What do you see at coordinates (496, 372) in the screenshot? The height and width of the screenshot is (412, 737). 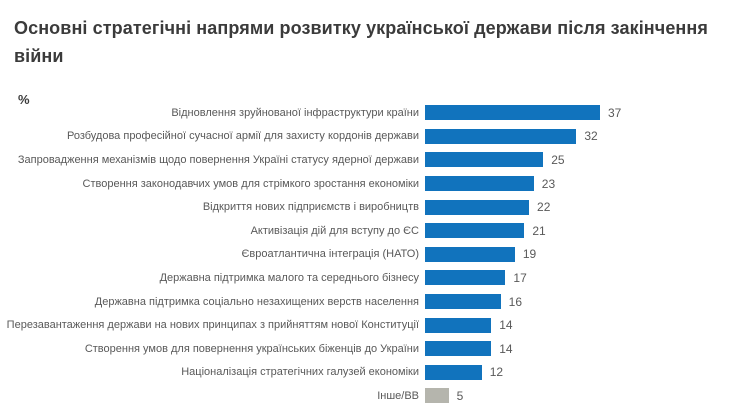 I see `bar-value-label: 12` at bounding box center [496, 372].